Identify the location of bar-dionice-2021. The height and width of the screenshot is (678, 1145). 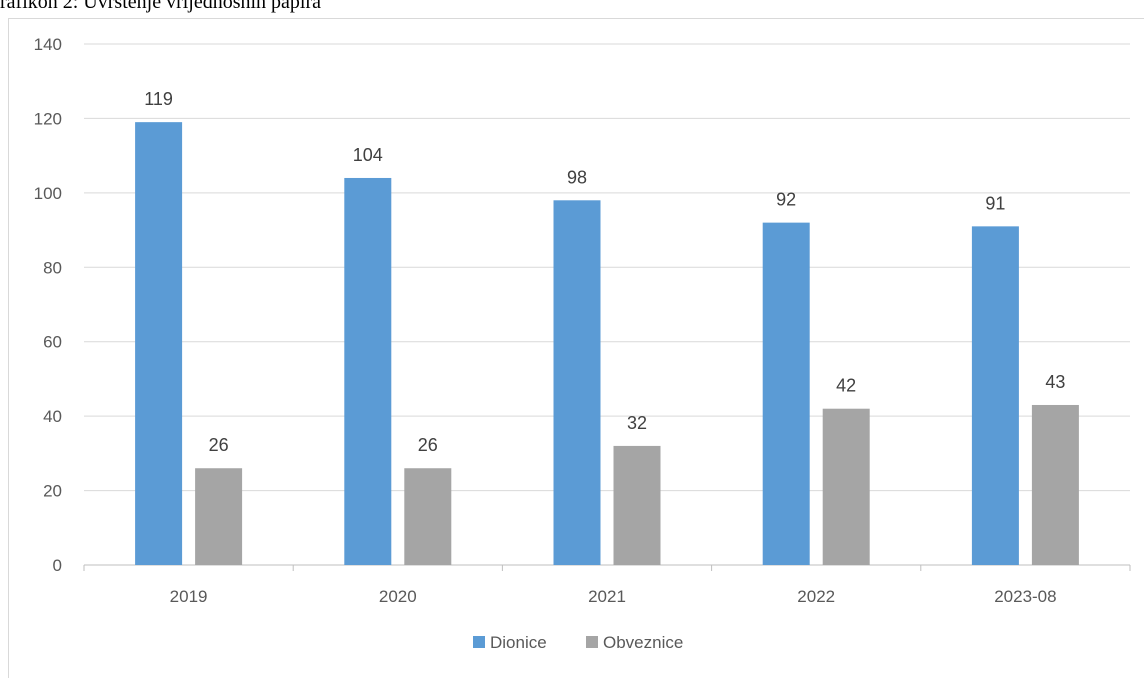
(577, 383).